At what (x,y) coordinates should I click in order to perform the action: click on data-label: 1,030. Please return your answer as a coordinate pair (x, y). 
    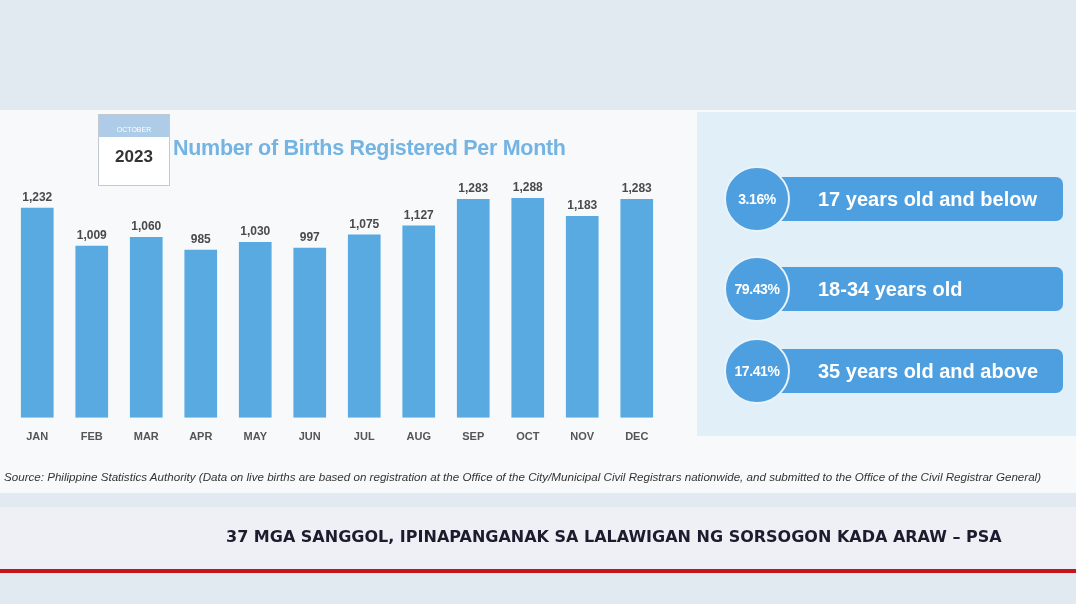
    Looking at the image, I should click on (255, 231).